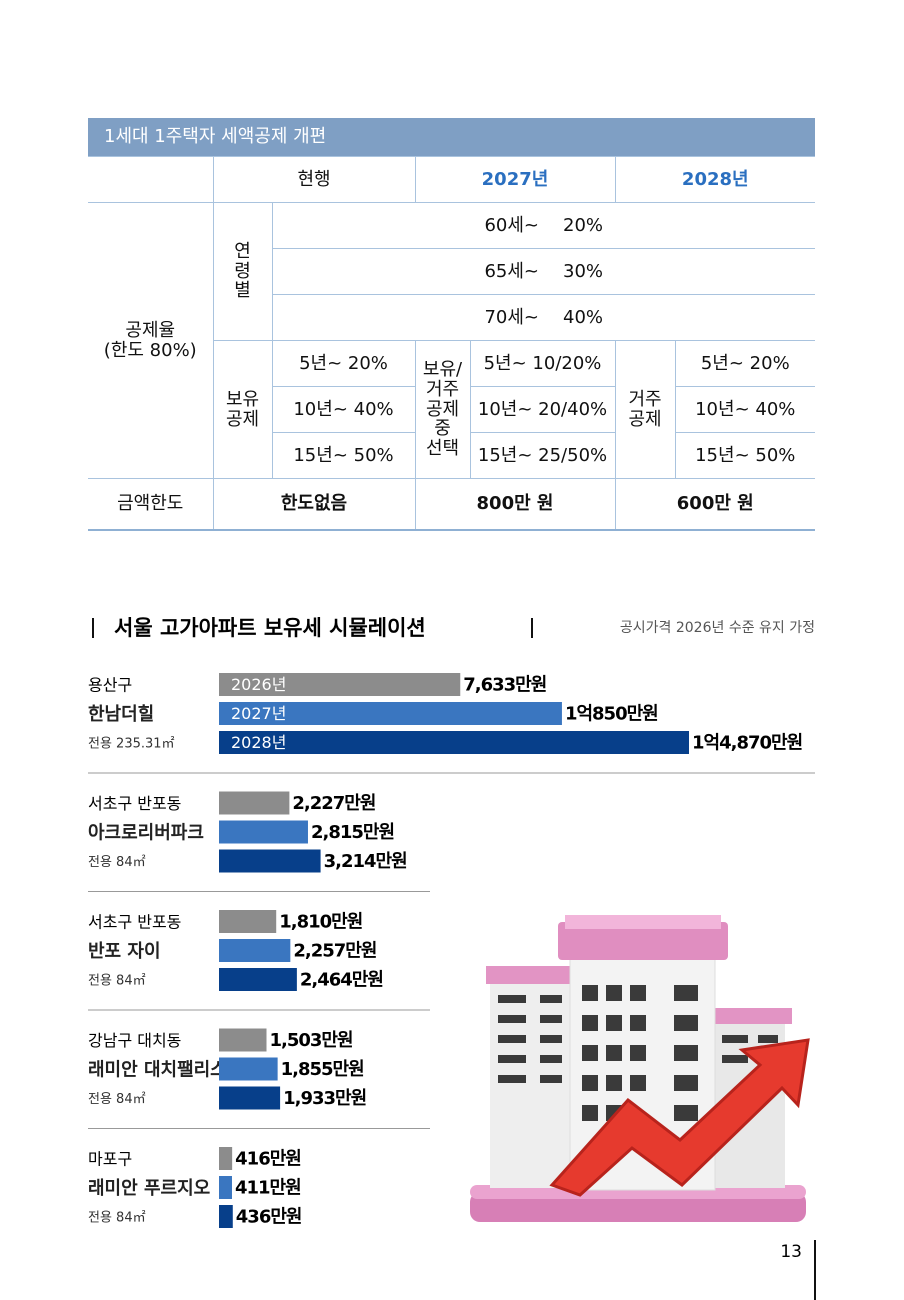  Describe the element at coordinates (791, 1252) in the screenshot. I see `page-number: 13` at that location.